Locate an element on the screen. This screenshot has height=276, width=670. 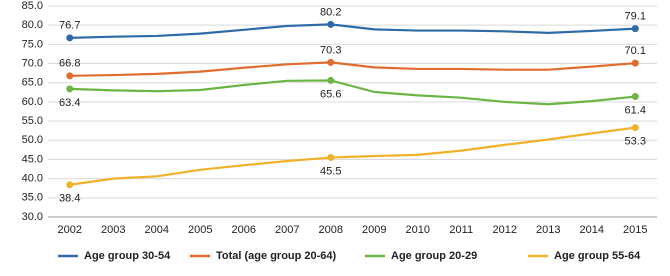
y-tick-label: 60.0 is located at coordinates (32, 102).